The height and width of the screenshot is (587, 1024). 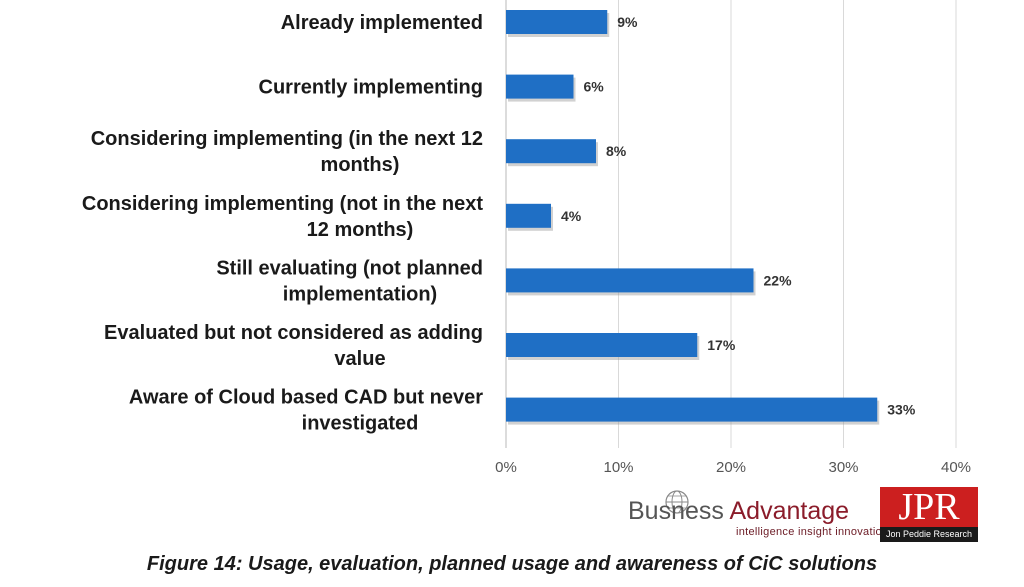 I want to click on bar-value-label: 6%, so click(x=594, y=87).